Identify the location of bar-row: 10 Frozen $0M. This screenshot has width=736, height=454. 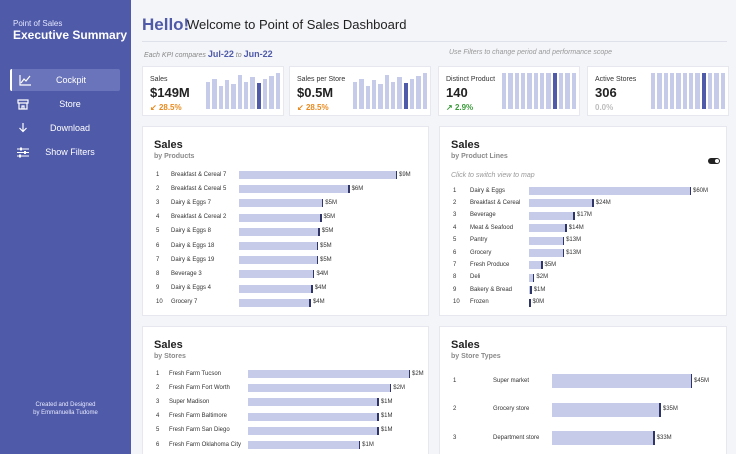
(583, 303).